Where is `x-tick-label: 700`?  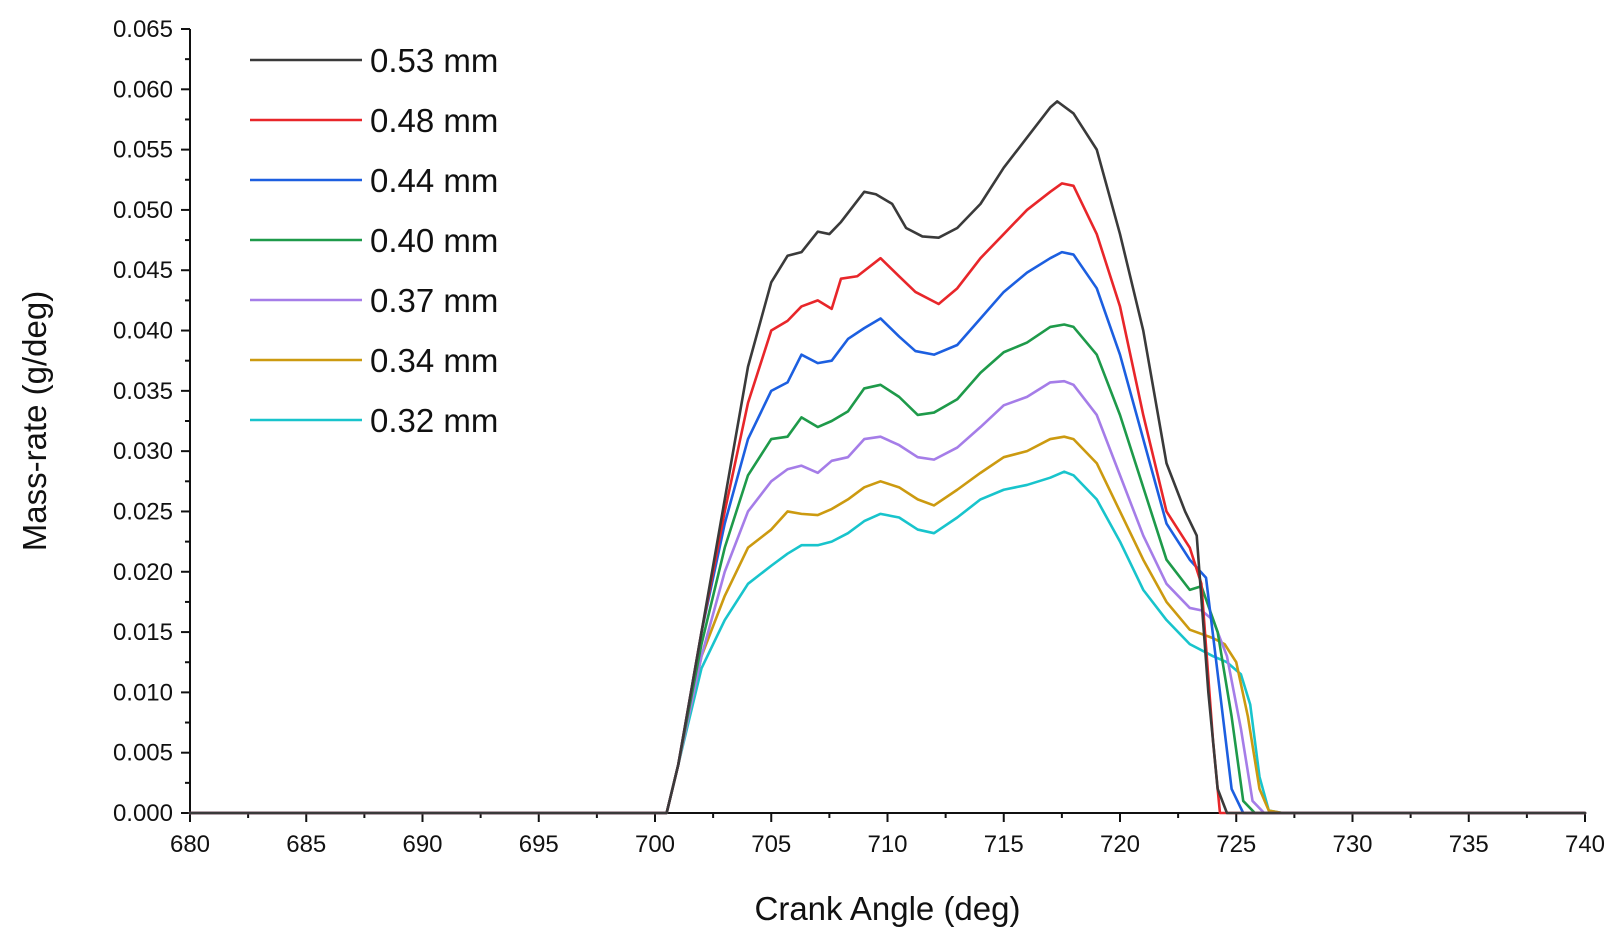
x-tick-label: 700 is located at coordinates (655, 844).